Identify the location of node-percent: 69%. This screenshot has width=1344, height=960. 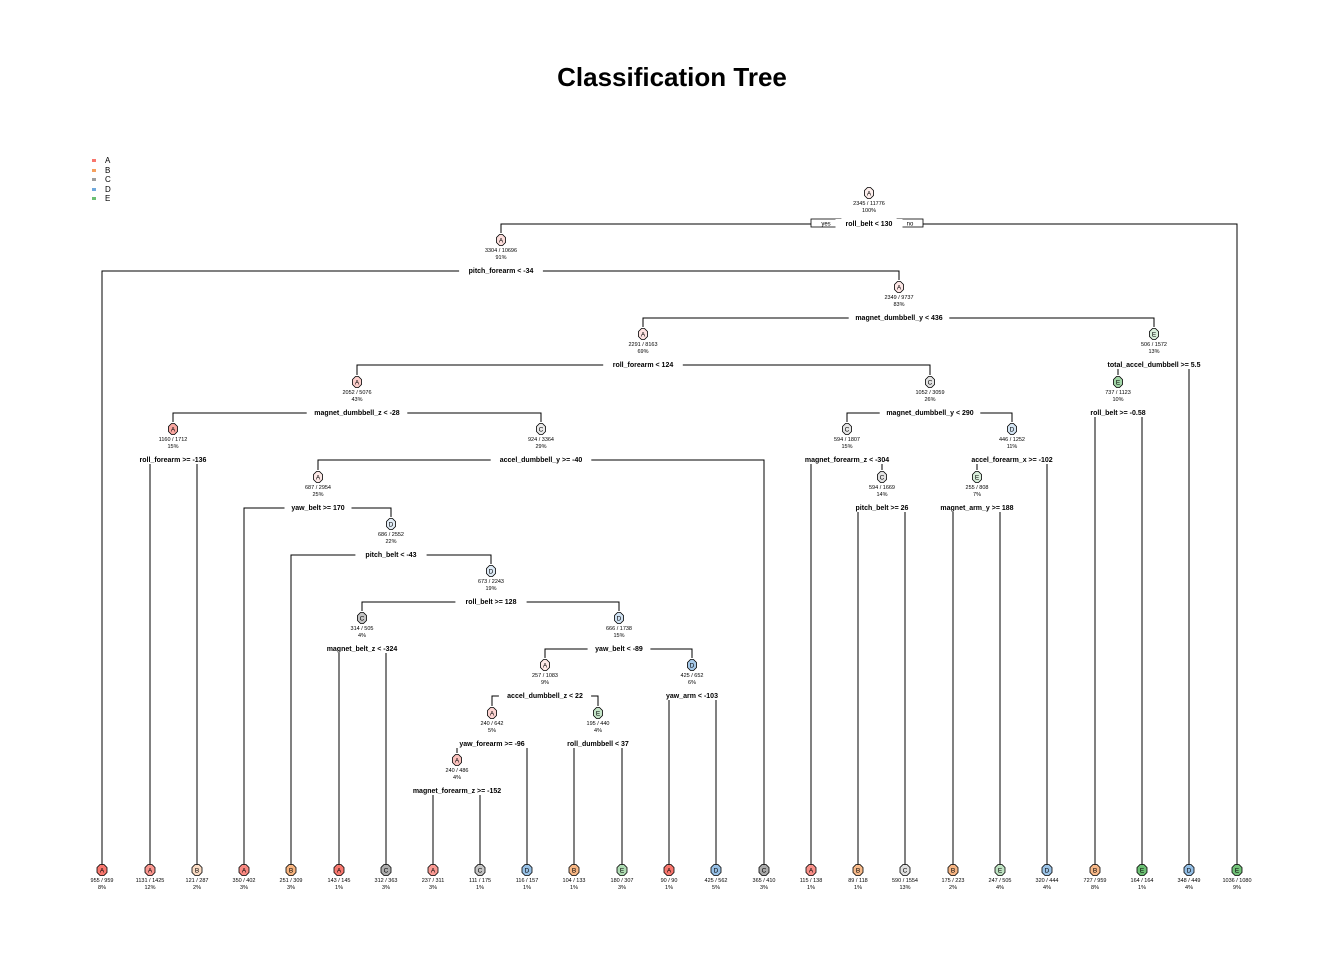
(642, 352).